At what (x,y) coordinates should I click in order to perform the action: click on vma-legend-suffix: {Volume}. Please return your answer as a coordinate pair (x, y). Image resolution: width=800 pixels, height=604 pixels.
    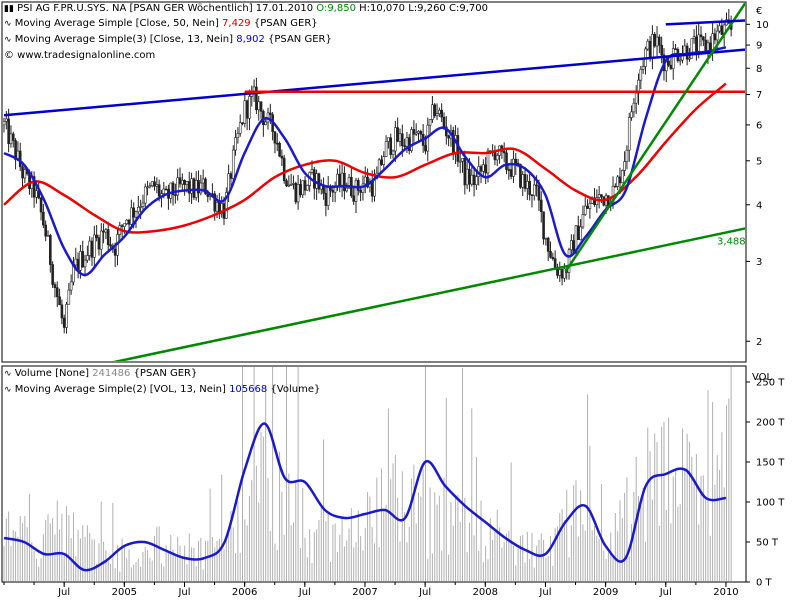
    Looking at the image, I should click on (295, 389).